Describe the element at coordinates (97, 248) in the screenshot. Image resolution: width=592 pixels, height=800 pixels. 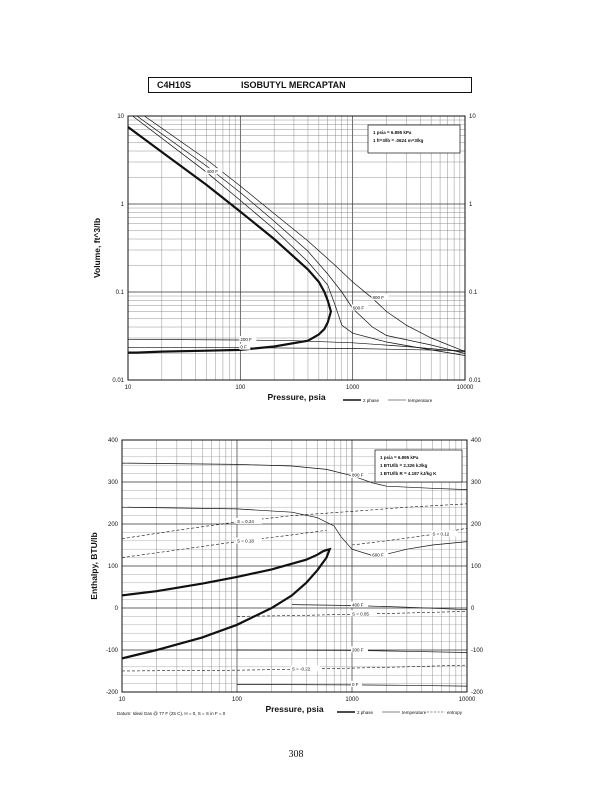
I see `y-axis-label: Volume, ft^3/lb` at that location.